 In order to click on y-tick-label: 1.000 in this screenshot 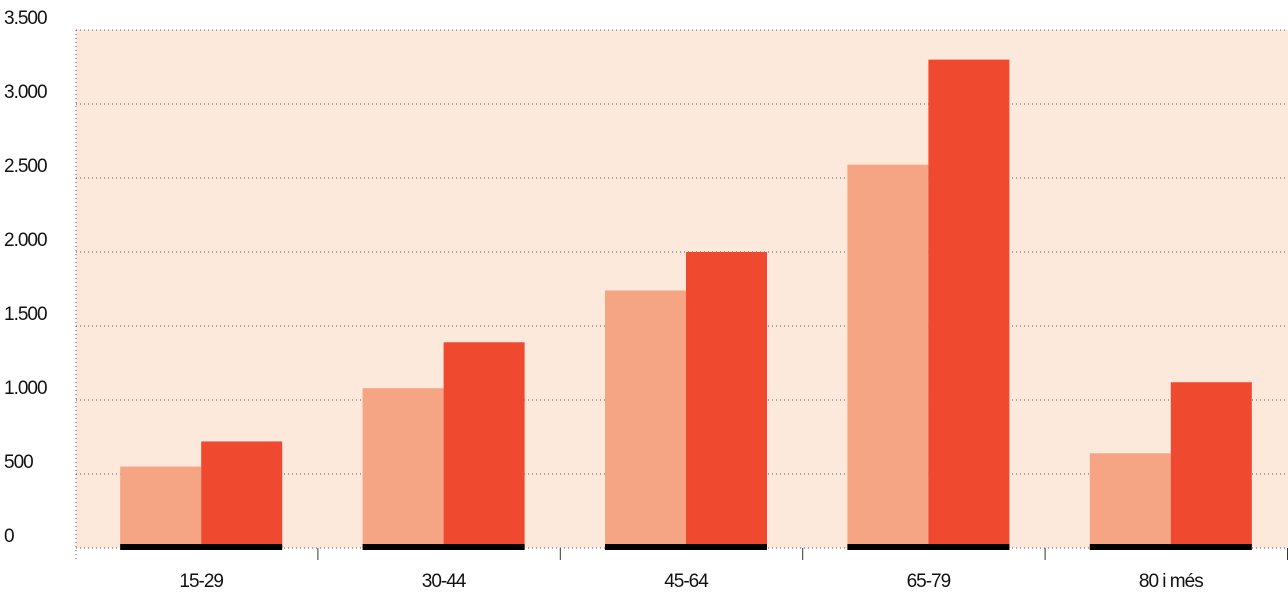, I will do `click(25, 388)`.